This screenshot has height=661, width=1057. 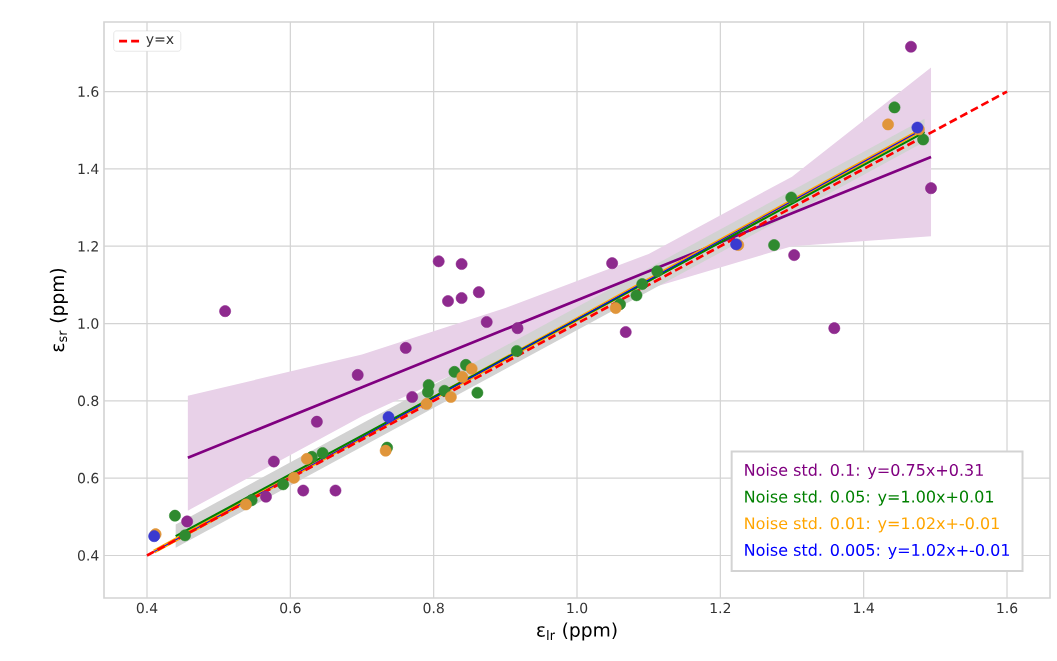 I want to click on text: Noise std. 0.05: y=1.00x+0.01, so click(x=869, y=498).